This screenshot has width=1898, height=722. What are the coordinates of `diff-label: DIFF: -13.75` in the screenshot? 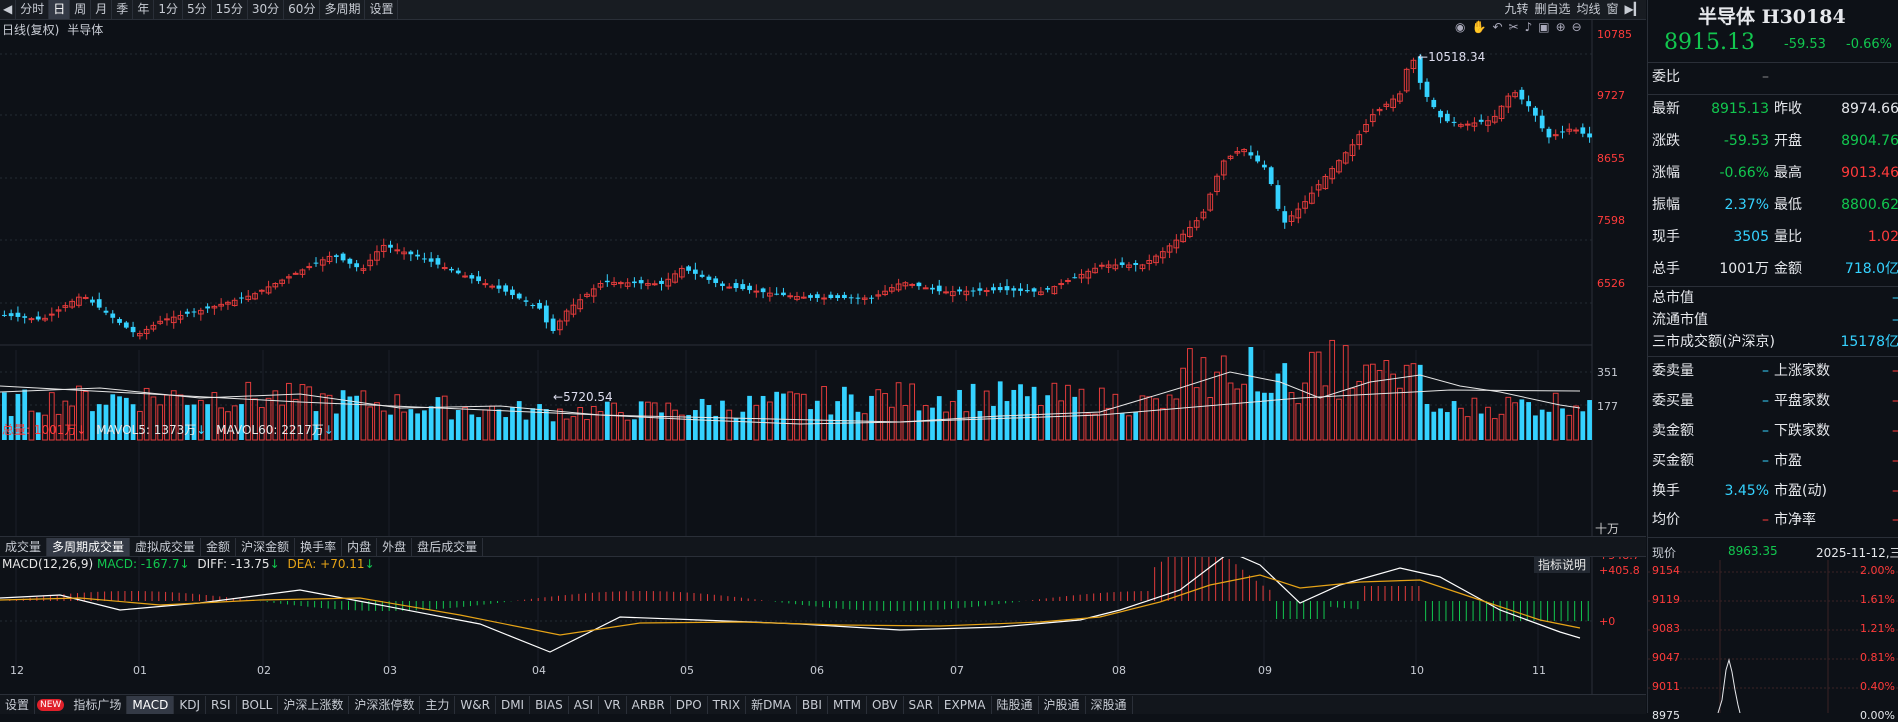 It's located at (233, 564).